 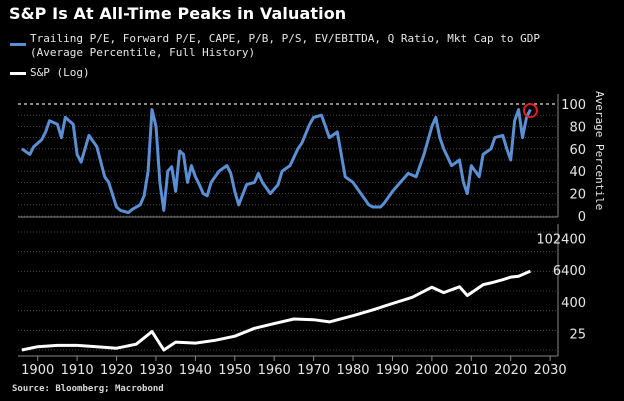 I want to click on legend-label-valuation-line2: (Average Percentile, Full History), so click(x=143, y=52).